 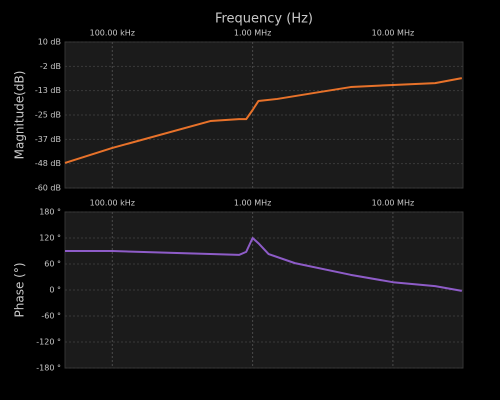 What do you see at coordinates (50, 212) in the screenshot?
I see `y-tick-label: 180 °` at bounding box center [50, 212].